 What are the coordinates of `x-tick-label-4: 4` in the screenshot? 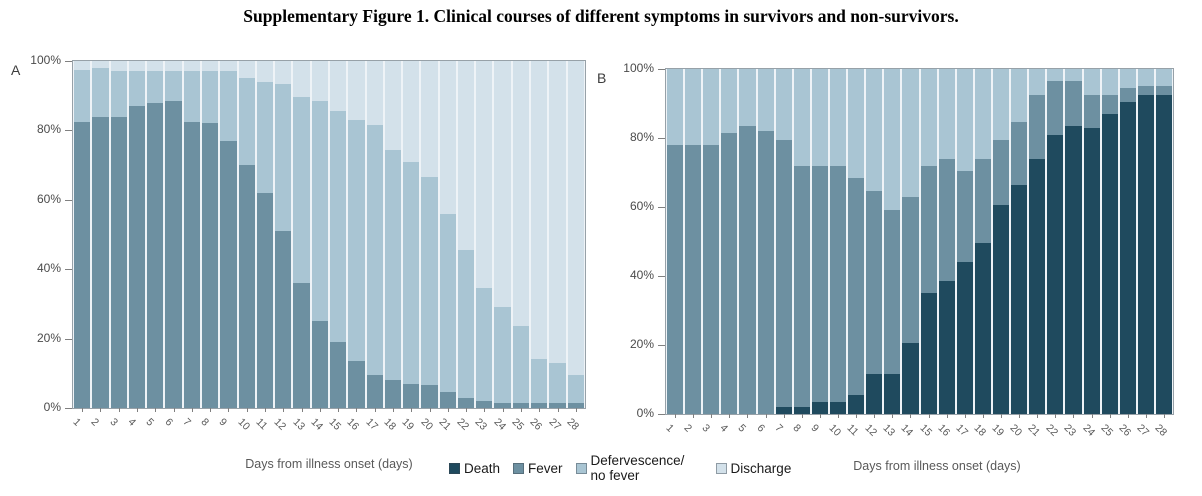 It's located at (132, 422).